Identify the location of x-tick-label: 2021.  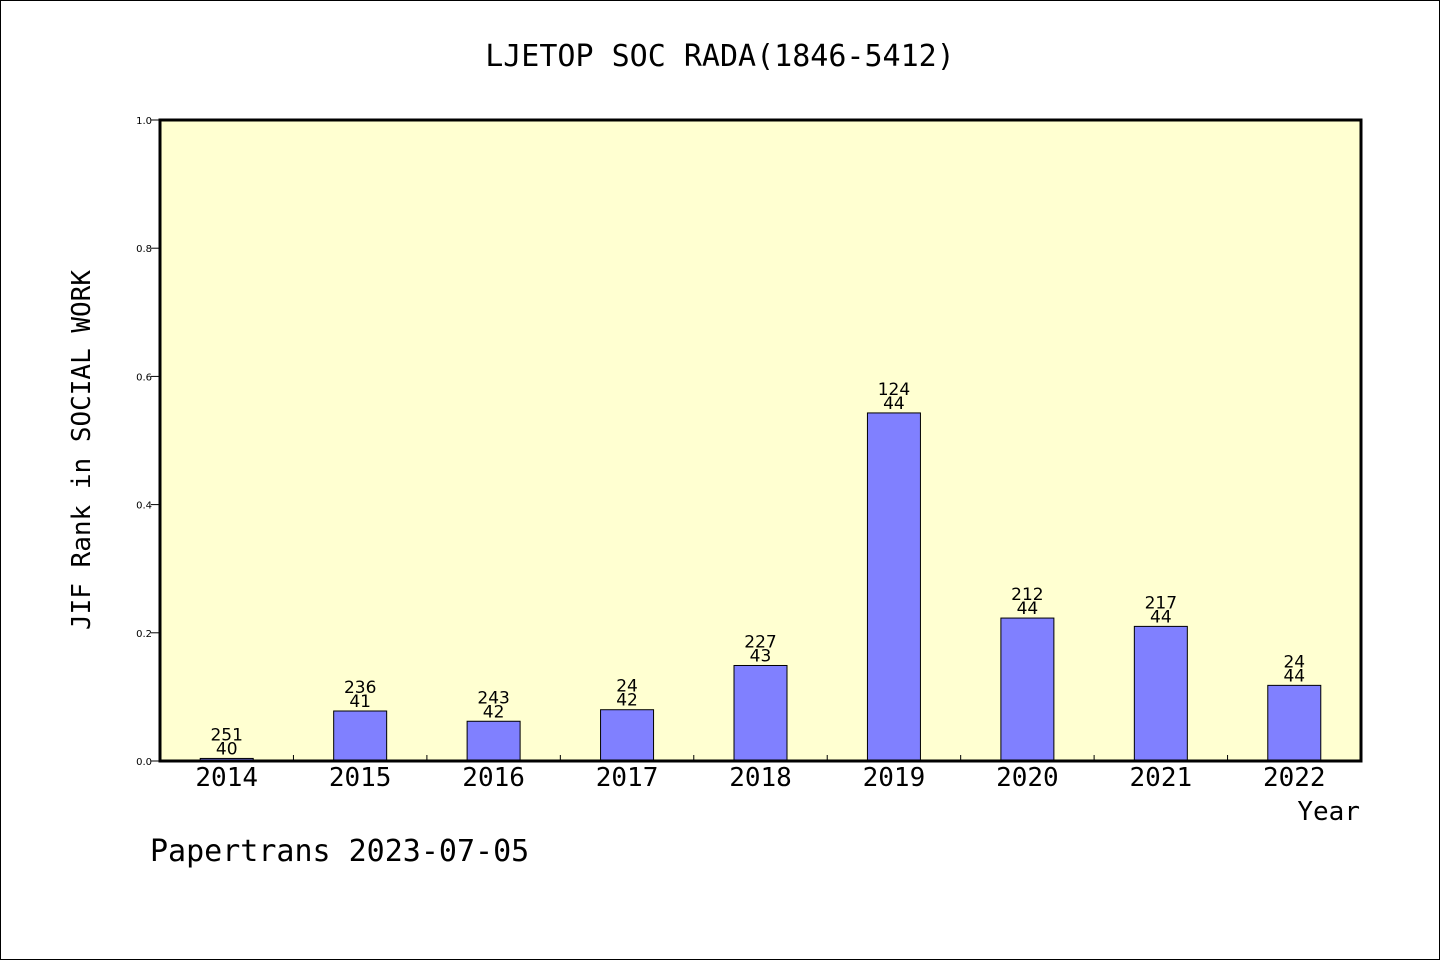
(1161, 778).